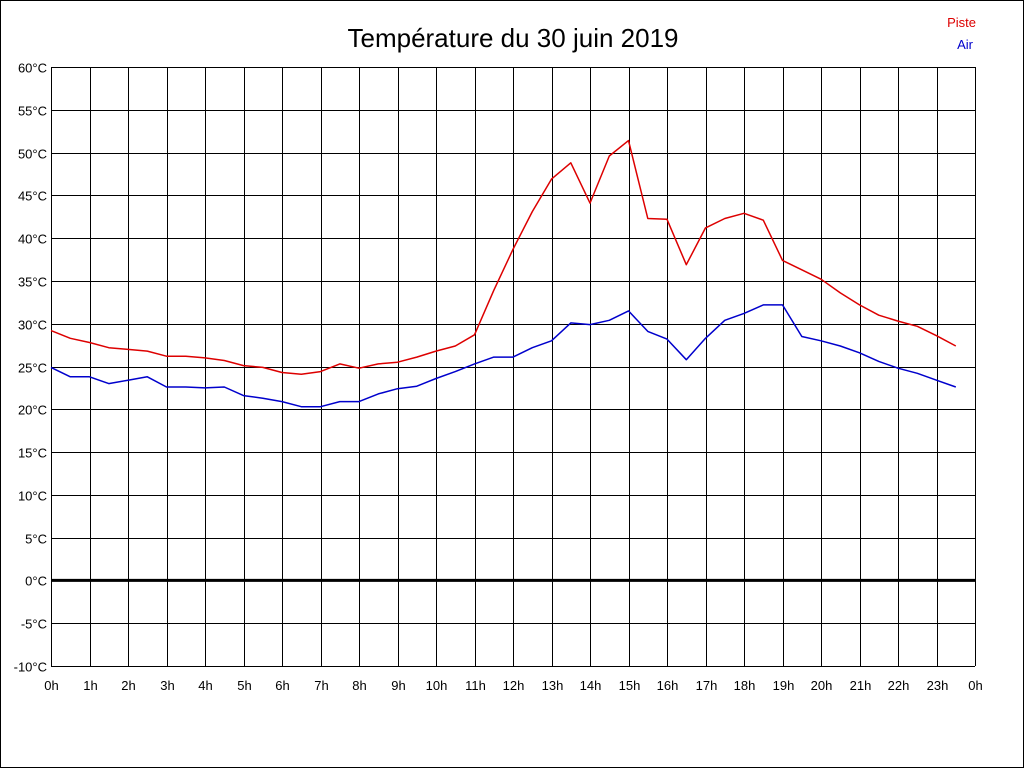 This screenshot has height=768, width=1024. I want to click on x-tick-label: 10h, so click(437, 685).